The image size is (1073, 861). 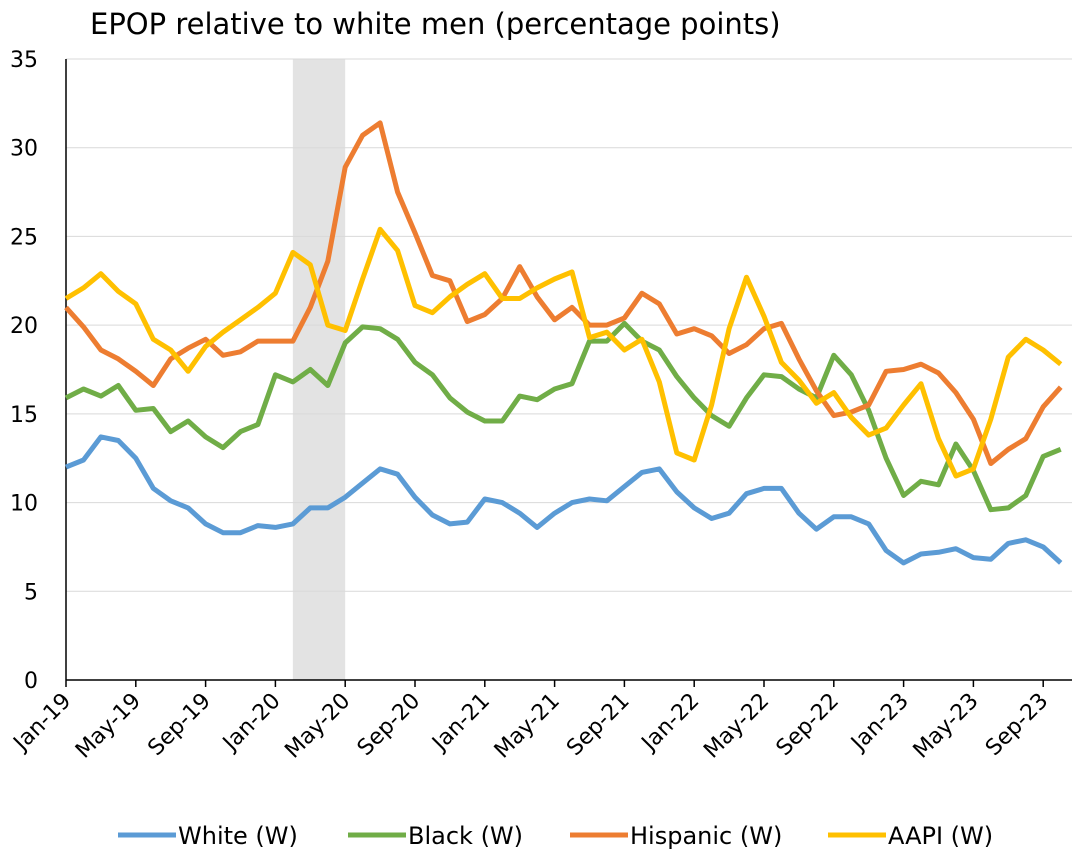 What do you see at coordinates (736, 726) in the screenshot?
I see `x-tick-label: May-22` at bounding box center [736, 726].